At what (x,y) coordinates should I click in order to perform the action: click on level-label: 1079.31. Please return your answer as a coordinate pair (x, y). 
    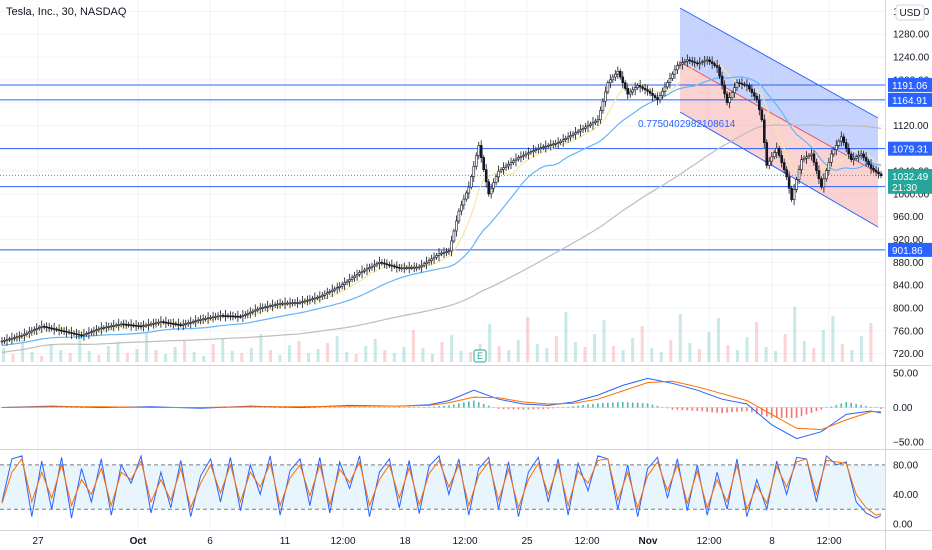
    Looking at the image, I should click on (910, 150).